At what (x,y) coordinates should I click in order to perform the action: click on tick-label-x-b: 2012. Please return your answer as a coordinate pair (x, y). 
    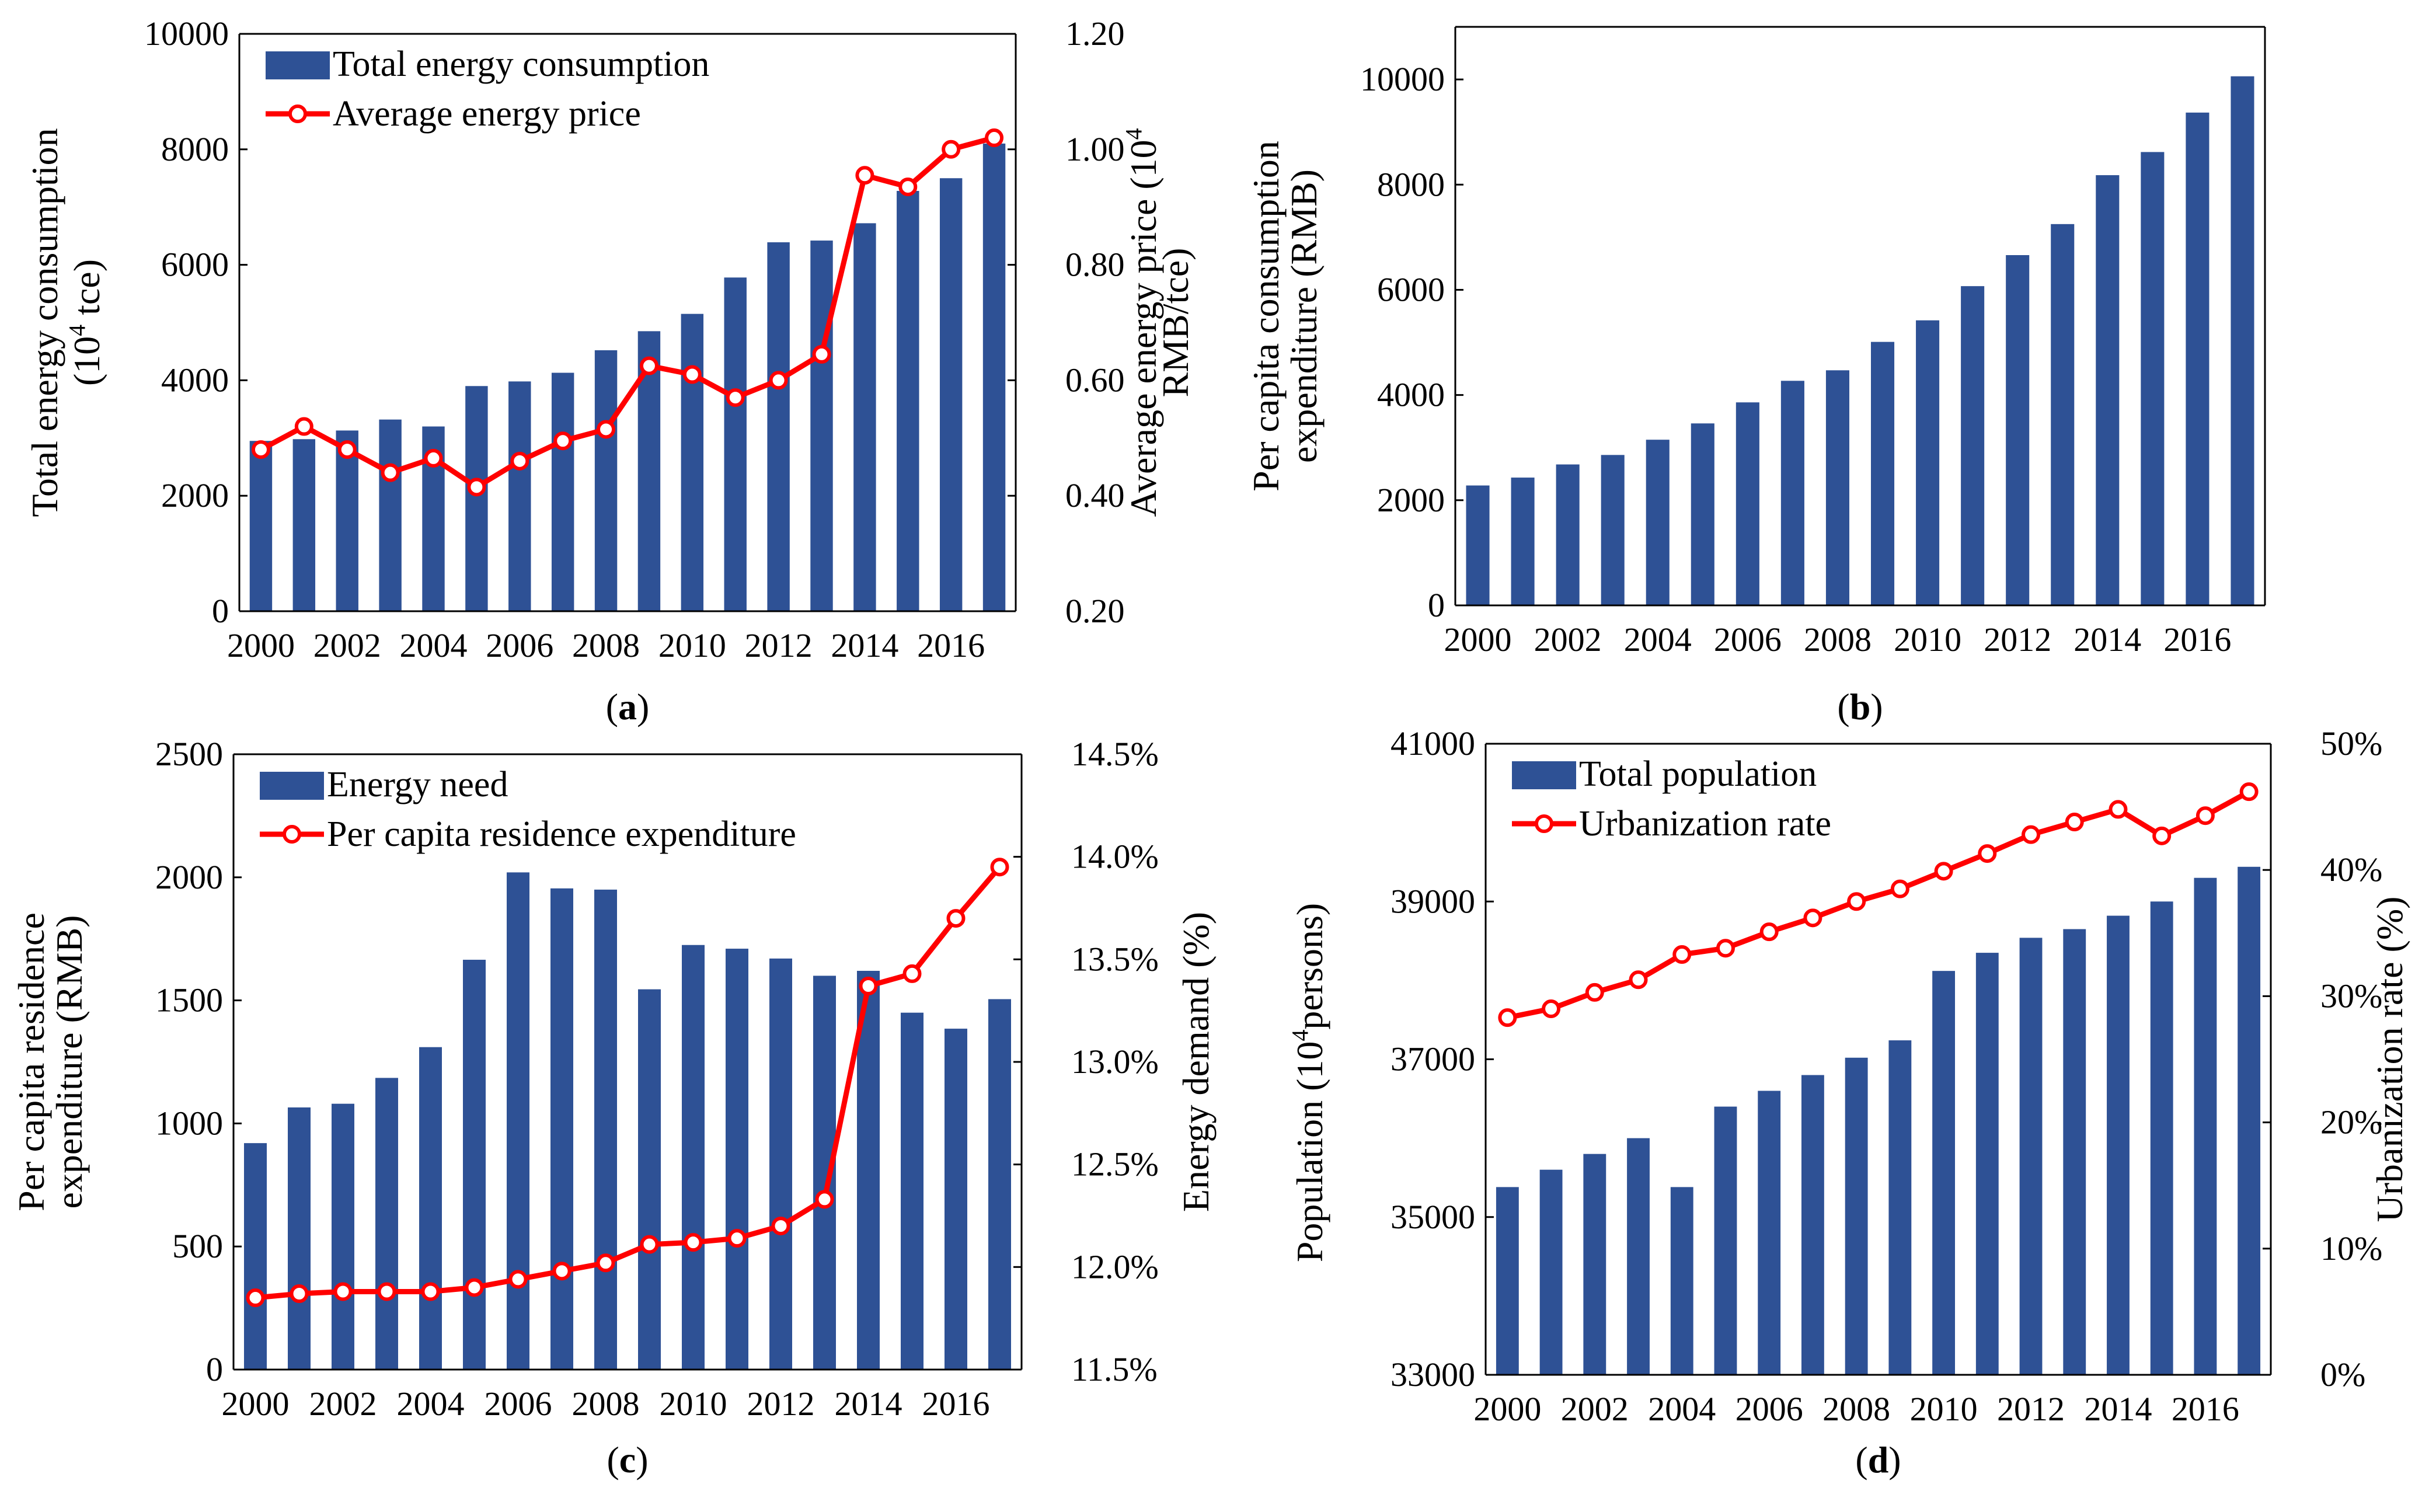
    Looking at the image, I should click on (2017, 640).